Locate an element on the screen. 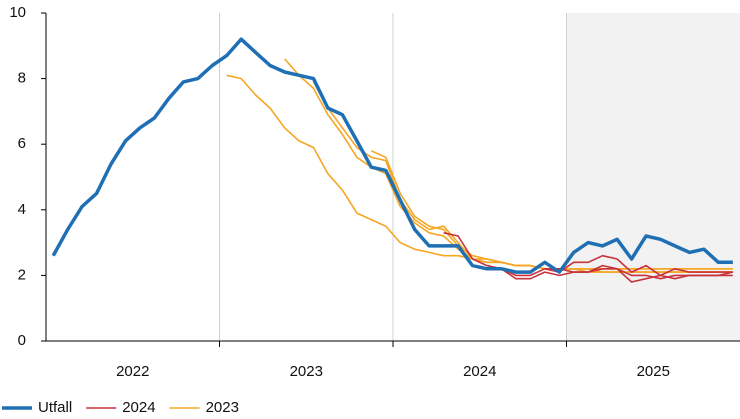 The image size is (740, 419). legend-label: Utfall is located at coordinates (55, 407).